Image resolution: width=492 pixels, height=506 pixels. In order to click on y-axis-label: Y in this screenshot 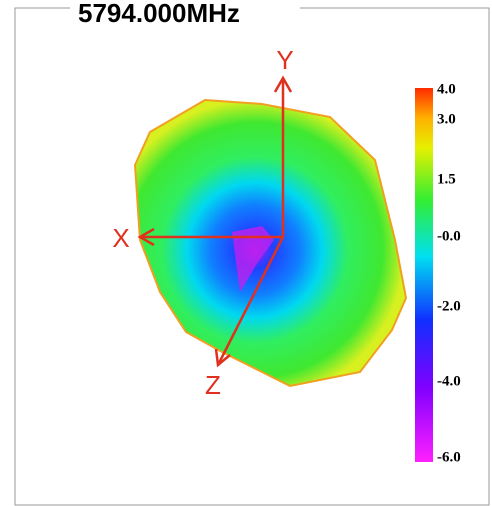, I will do `click(284, 60)`.